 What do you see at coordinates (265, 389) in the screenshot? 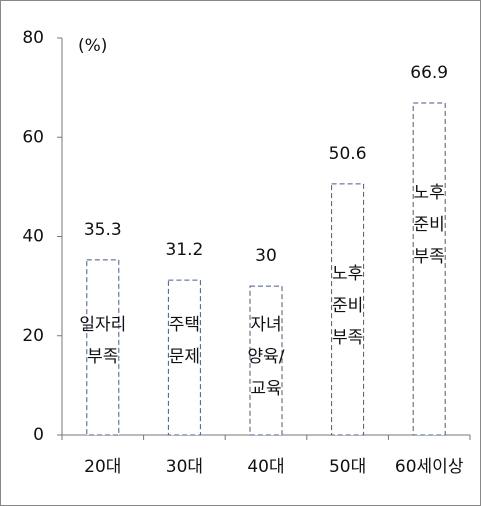
I see `bar-annotation: 교육` at bounding box center [265, 389].